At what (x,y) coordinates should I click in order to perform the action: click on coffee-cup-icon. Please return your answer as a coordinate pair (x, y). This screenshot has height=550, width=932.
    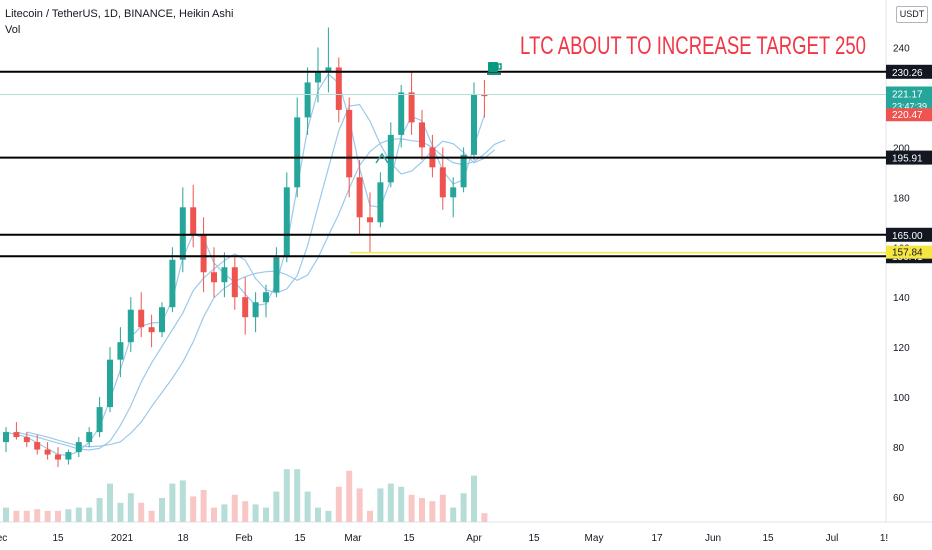
    Looking at the image, I should click on (493, 67).